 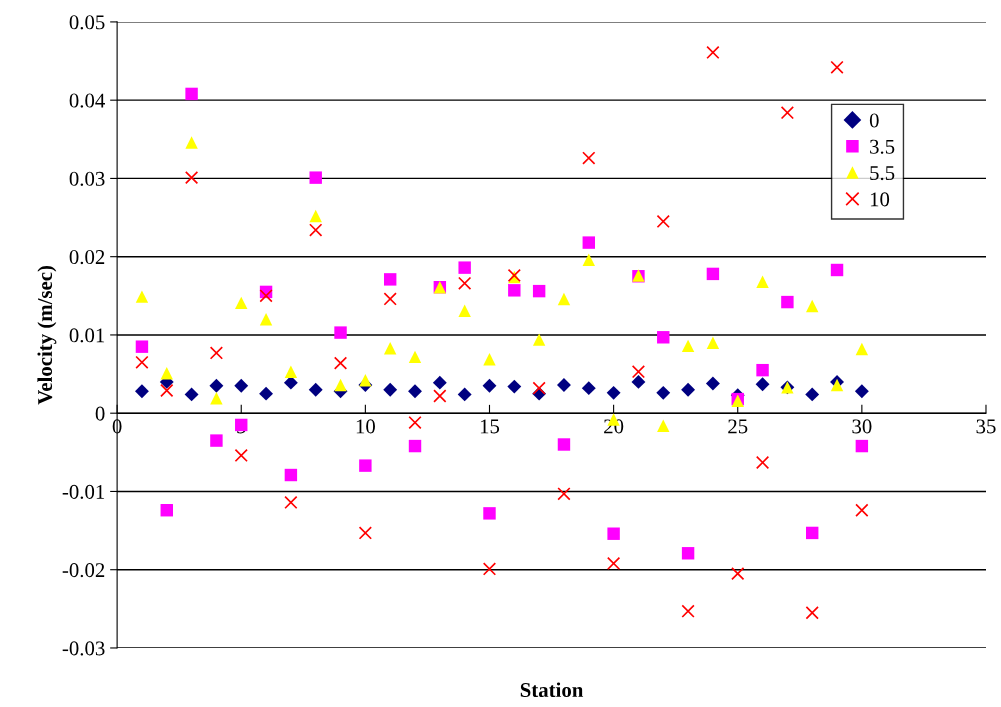 I want to click on y-axis-title: Velocity (m/sec), so click(x=47, y=335).